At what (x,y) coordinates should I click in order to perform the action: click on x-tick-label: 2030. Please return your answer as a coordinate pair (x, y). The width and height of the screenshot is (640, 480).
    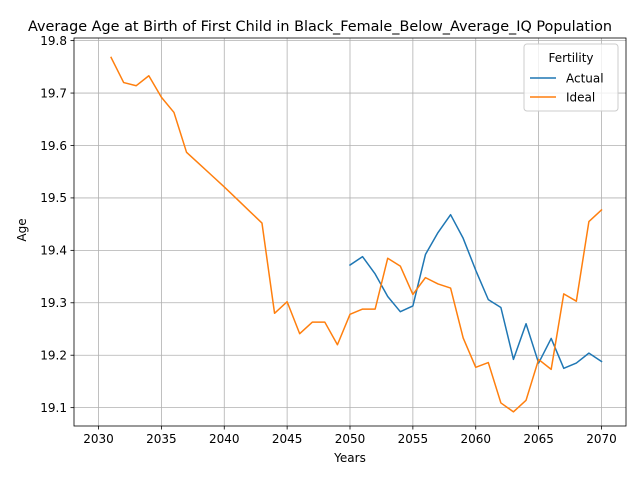
    Looking at the image, I should click on (98, 439).